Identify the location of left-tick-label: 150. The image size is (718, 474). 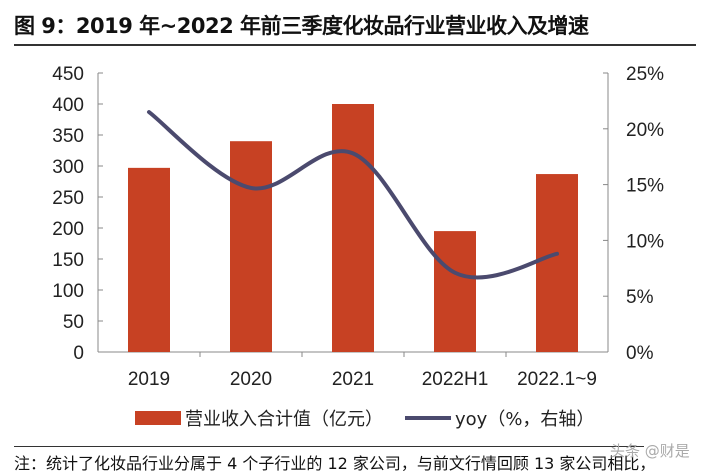
(68, 260).